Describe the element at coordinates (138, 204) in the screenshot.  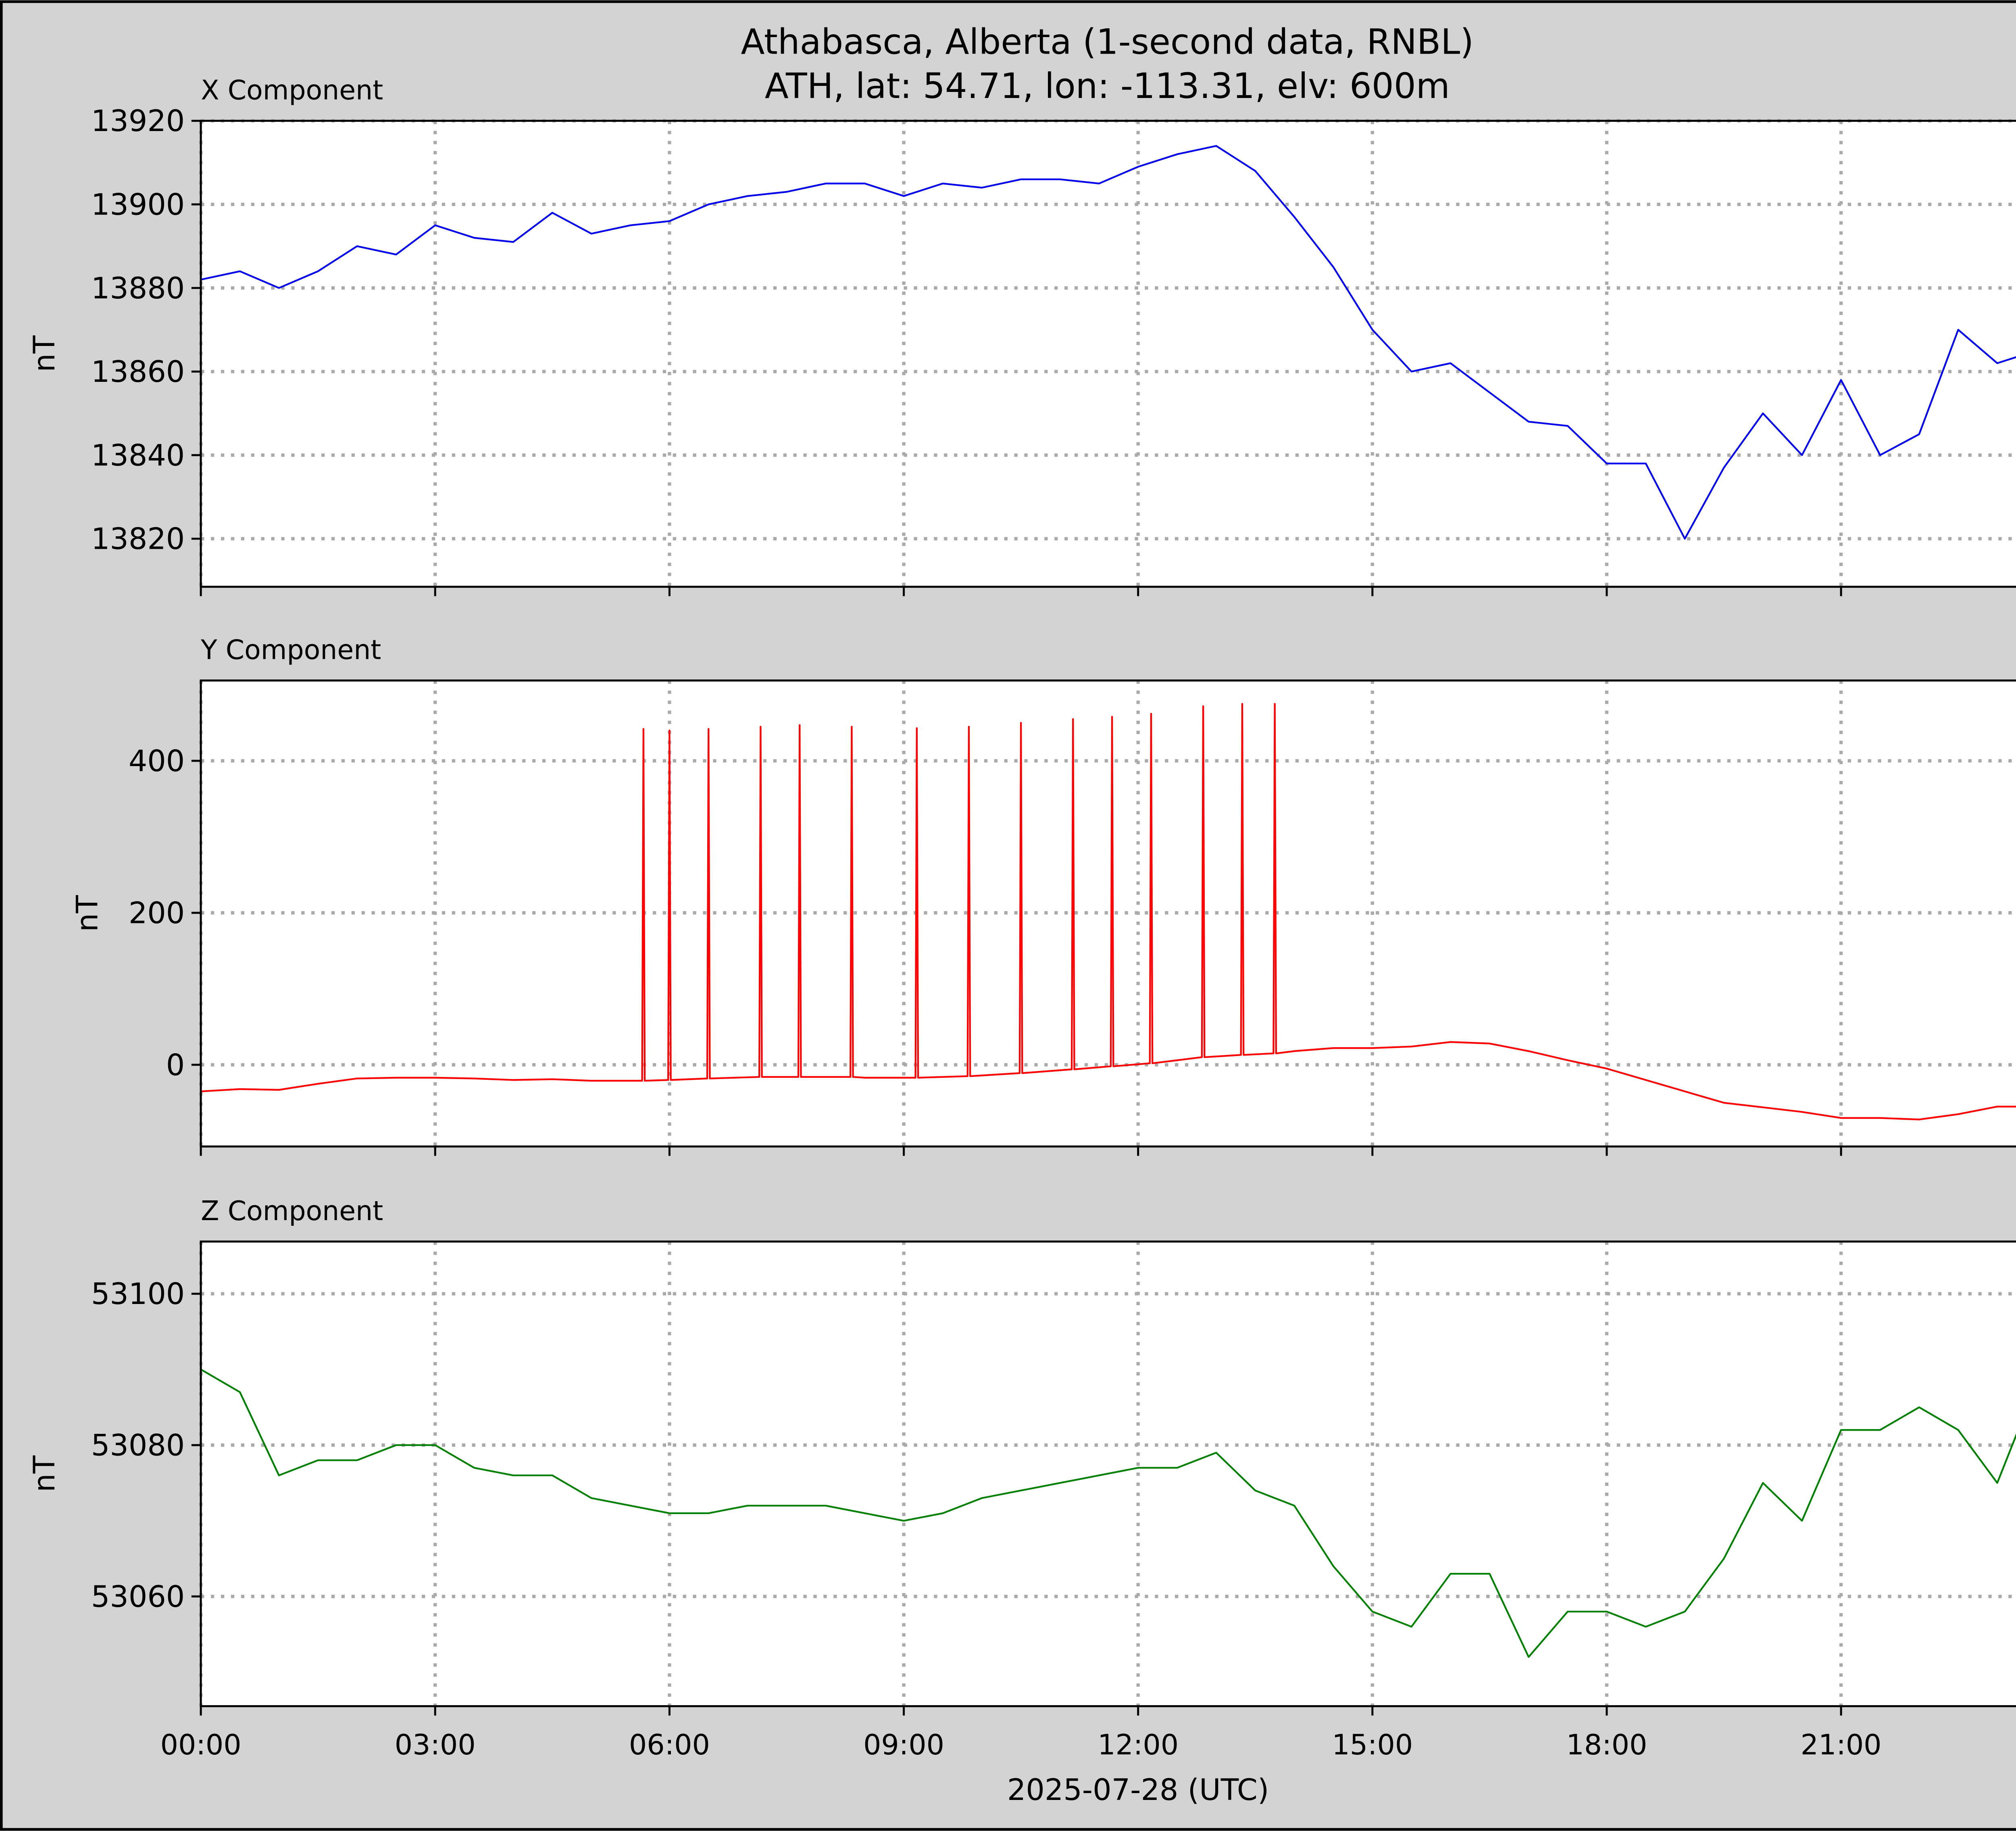
I see `y-tick-label: 13900` at that location.